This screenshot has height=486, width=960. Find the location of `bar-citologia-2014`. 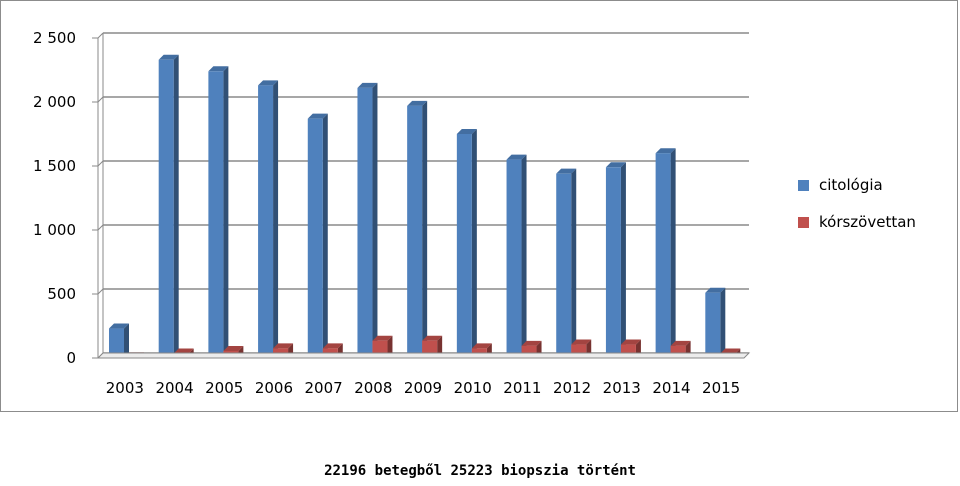

bar-citologia-2014 is located at coordinates (665, 253).